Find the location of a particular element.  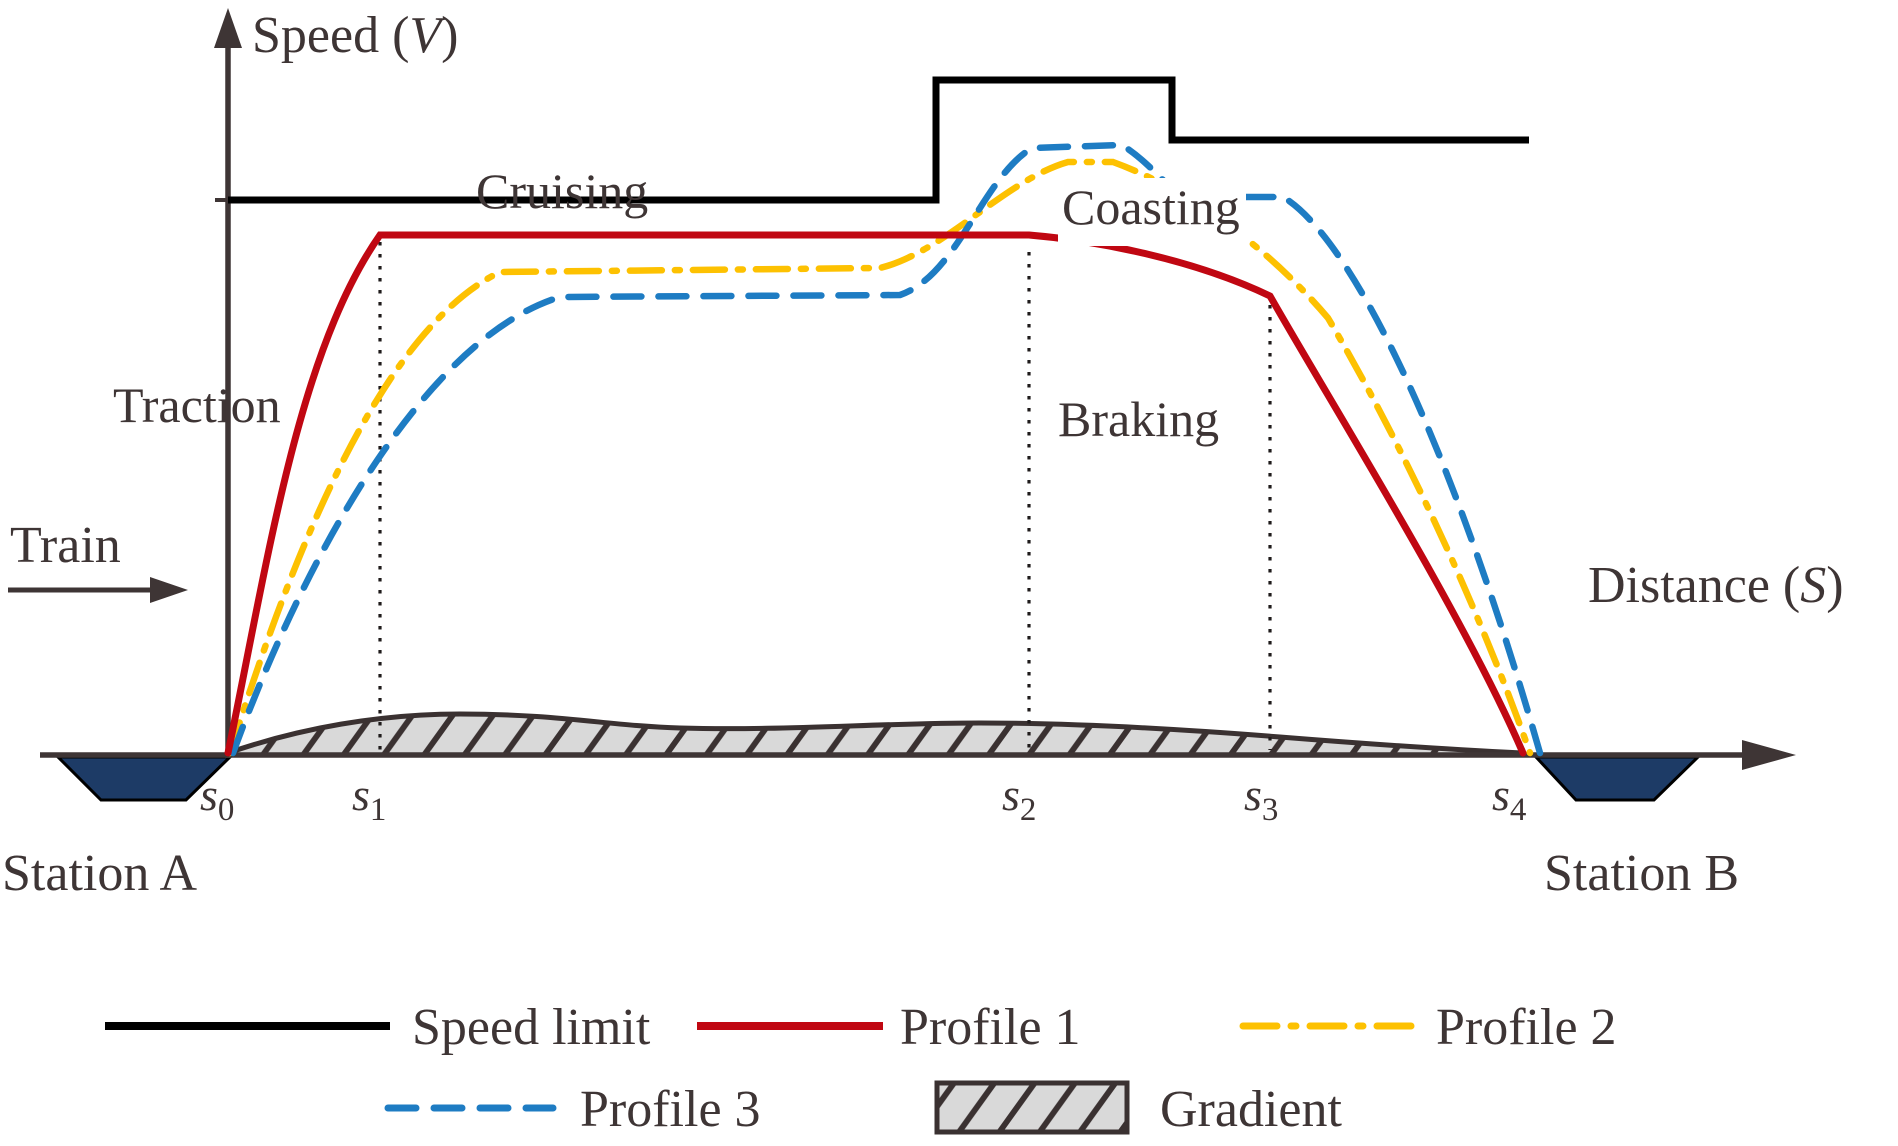

x-axis-label-prefix: Distance ( is located at coordinates (1694, 585).